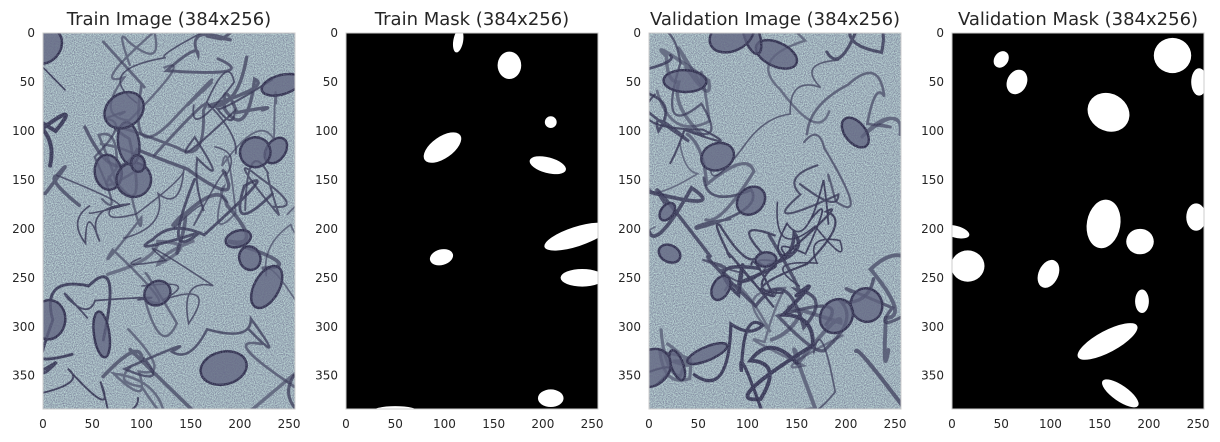 The height and width of the screenshot is (442, 1220). What do you see at coordinates (775, 19) in the screenshot?
I see `panel-title: Validation Image (384x256)` at bounding box center [775, 19].